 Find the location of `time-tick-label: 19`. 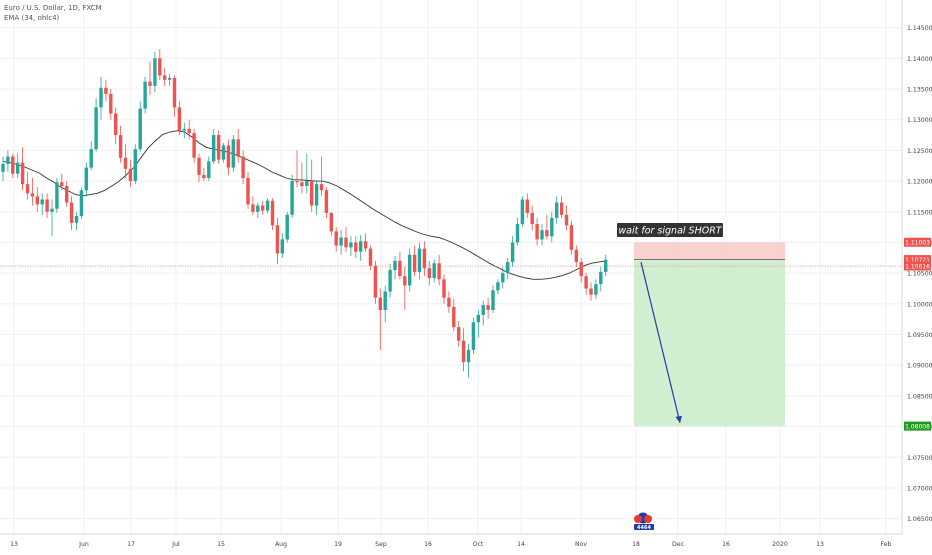

time-tick-label: 19 is located at coordinates (338, 544).